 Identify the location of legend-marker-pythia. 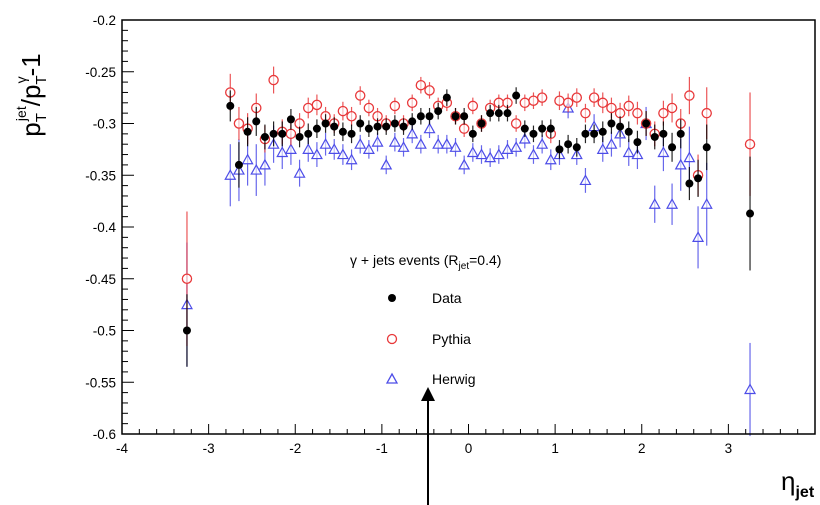
(392, 339).